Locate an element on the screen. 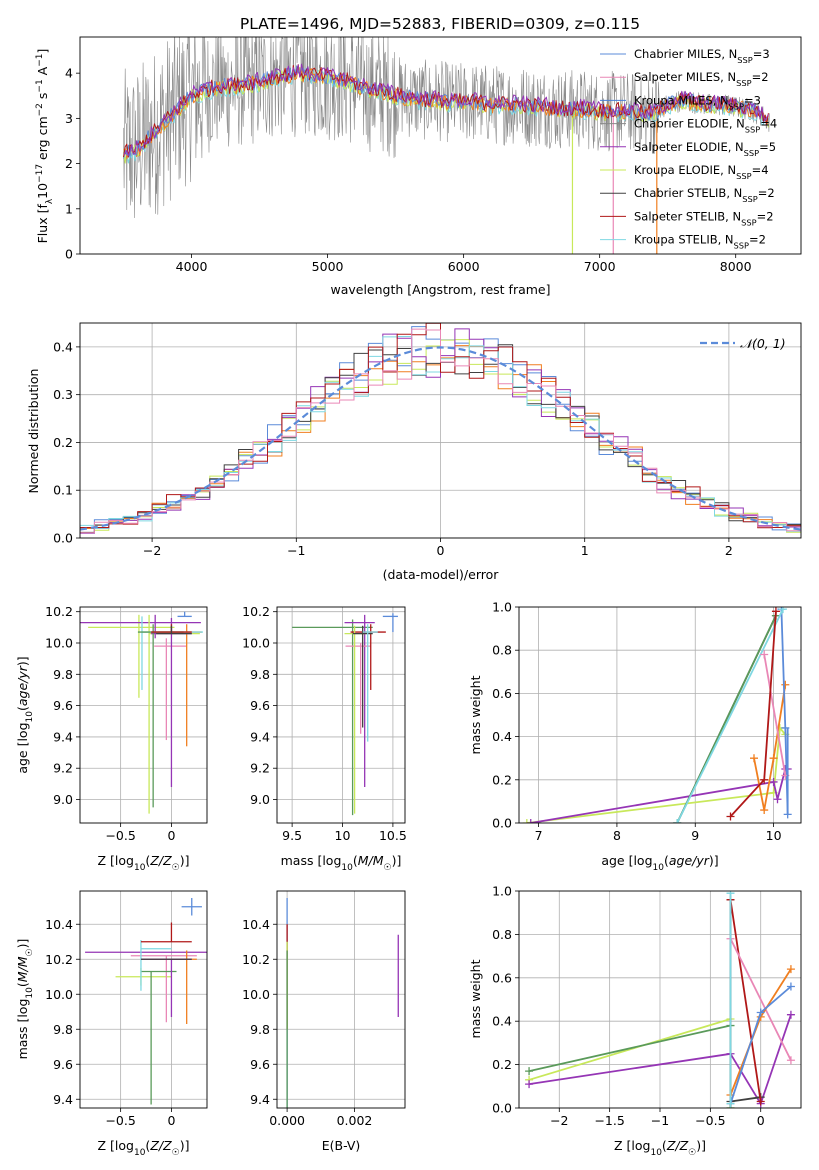  x-axis-label: wavelength [Angstrom, rest frame] is located at coordinates (440, 289).